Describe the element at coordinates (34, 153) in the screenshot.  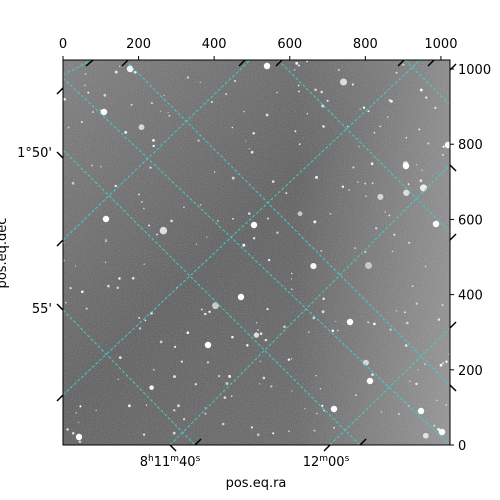
I see `dec-tick-label-1: 1°50'` at that location.